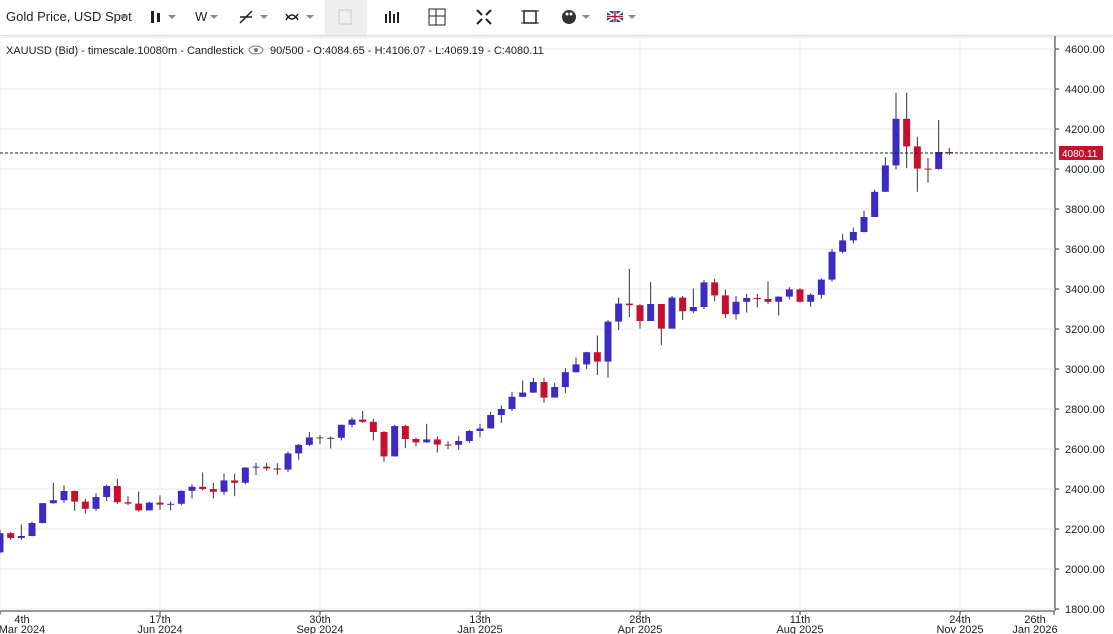 This screenshot has height=634, width=1113. Describe the element at coordinates (1085, 410) in the screenshot. I see `y-tick-label: 2800.00` at that location.